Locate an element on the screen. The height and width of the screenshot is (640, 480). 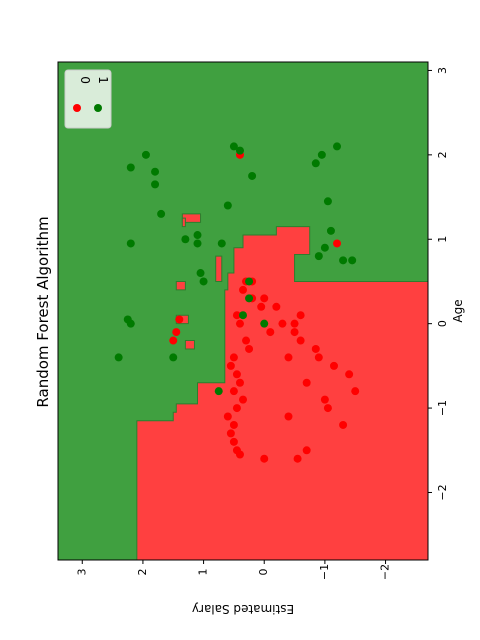
legend: 0 1 is located at coordinates (88, 99).